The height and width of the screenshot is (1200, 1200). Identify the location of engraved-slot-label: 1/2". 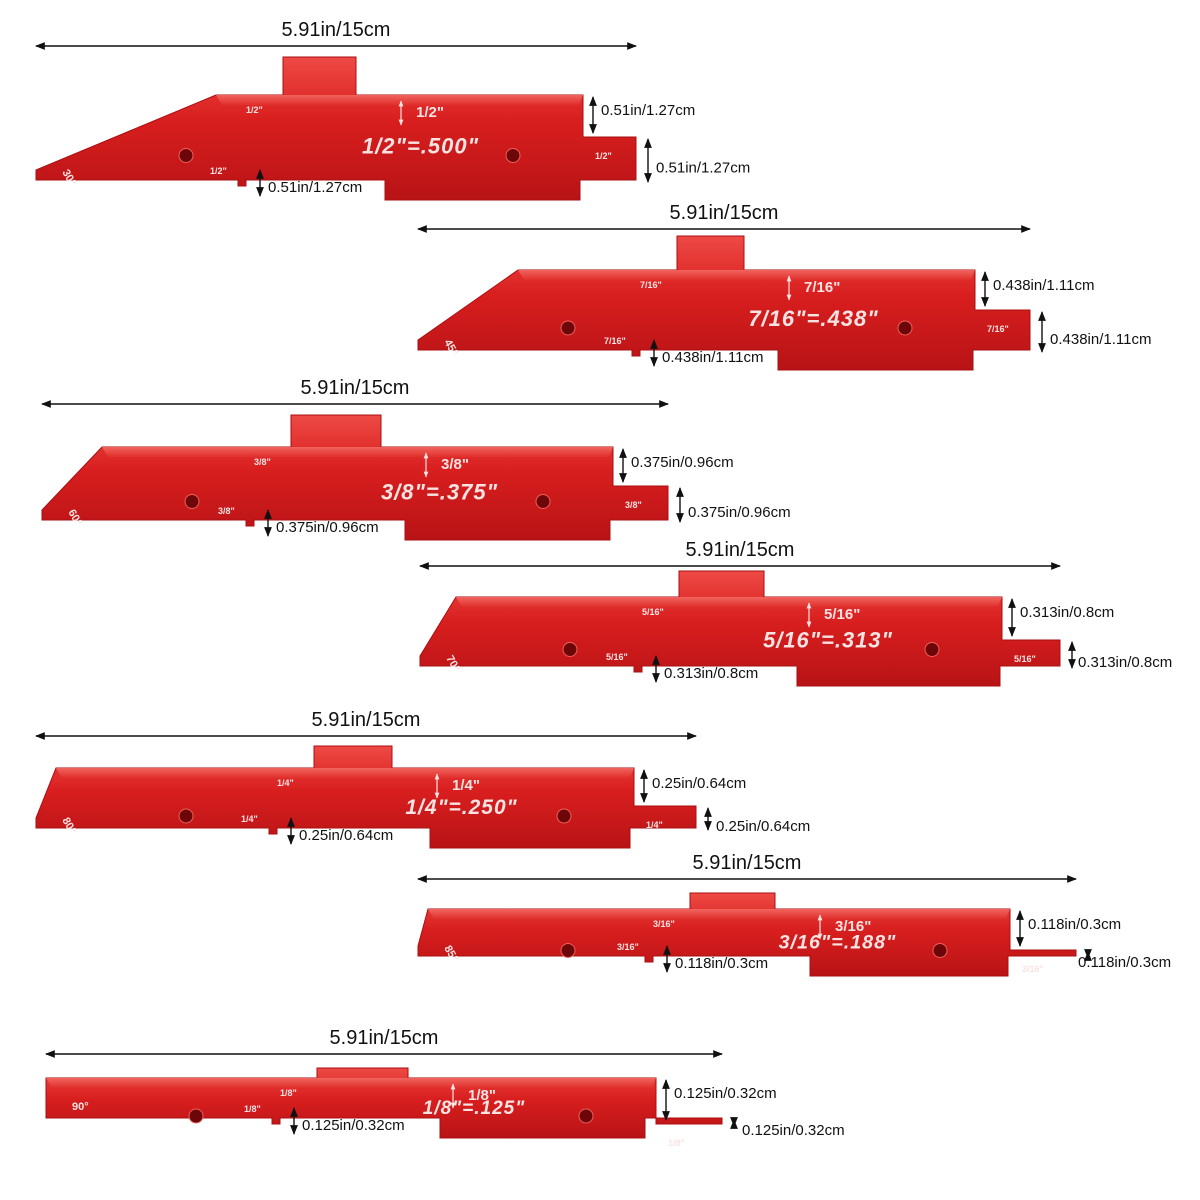
(218, 171).